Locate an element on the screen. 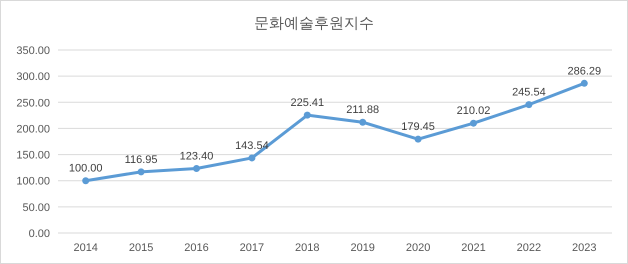 The image size is (628, 264). y-tick-label: 350.00 is located at coordinates (33, 51).